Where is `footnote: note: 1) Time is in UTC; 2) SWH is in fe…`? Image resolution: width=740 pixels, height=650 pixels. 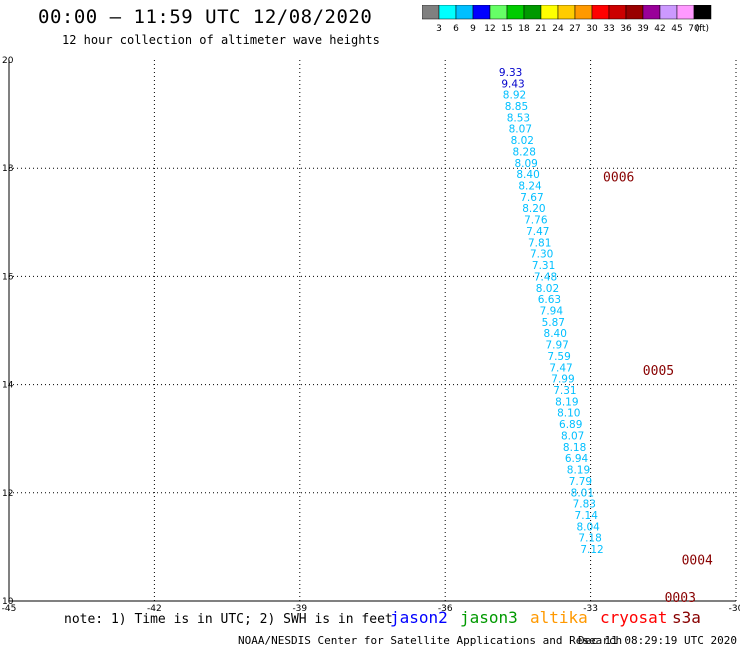
footnote: note: 1) Time is in UTC; 2) SWH is in fe… is located at coordinates (228, 619).